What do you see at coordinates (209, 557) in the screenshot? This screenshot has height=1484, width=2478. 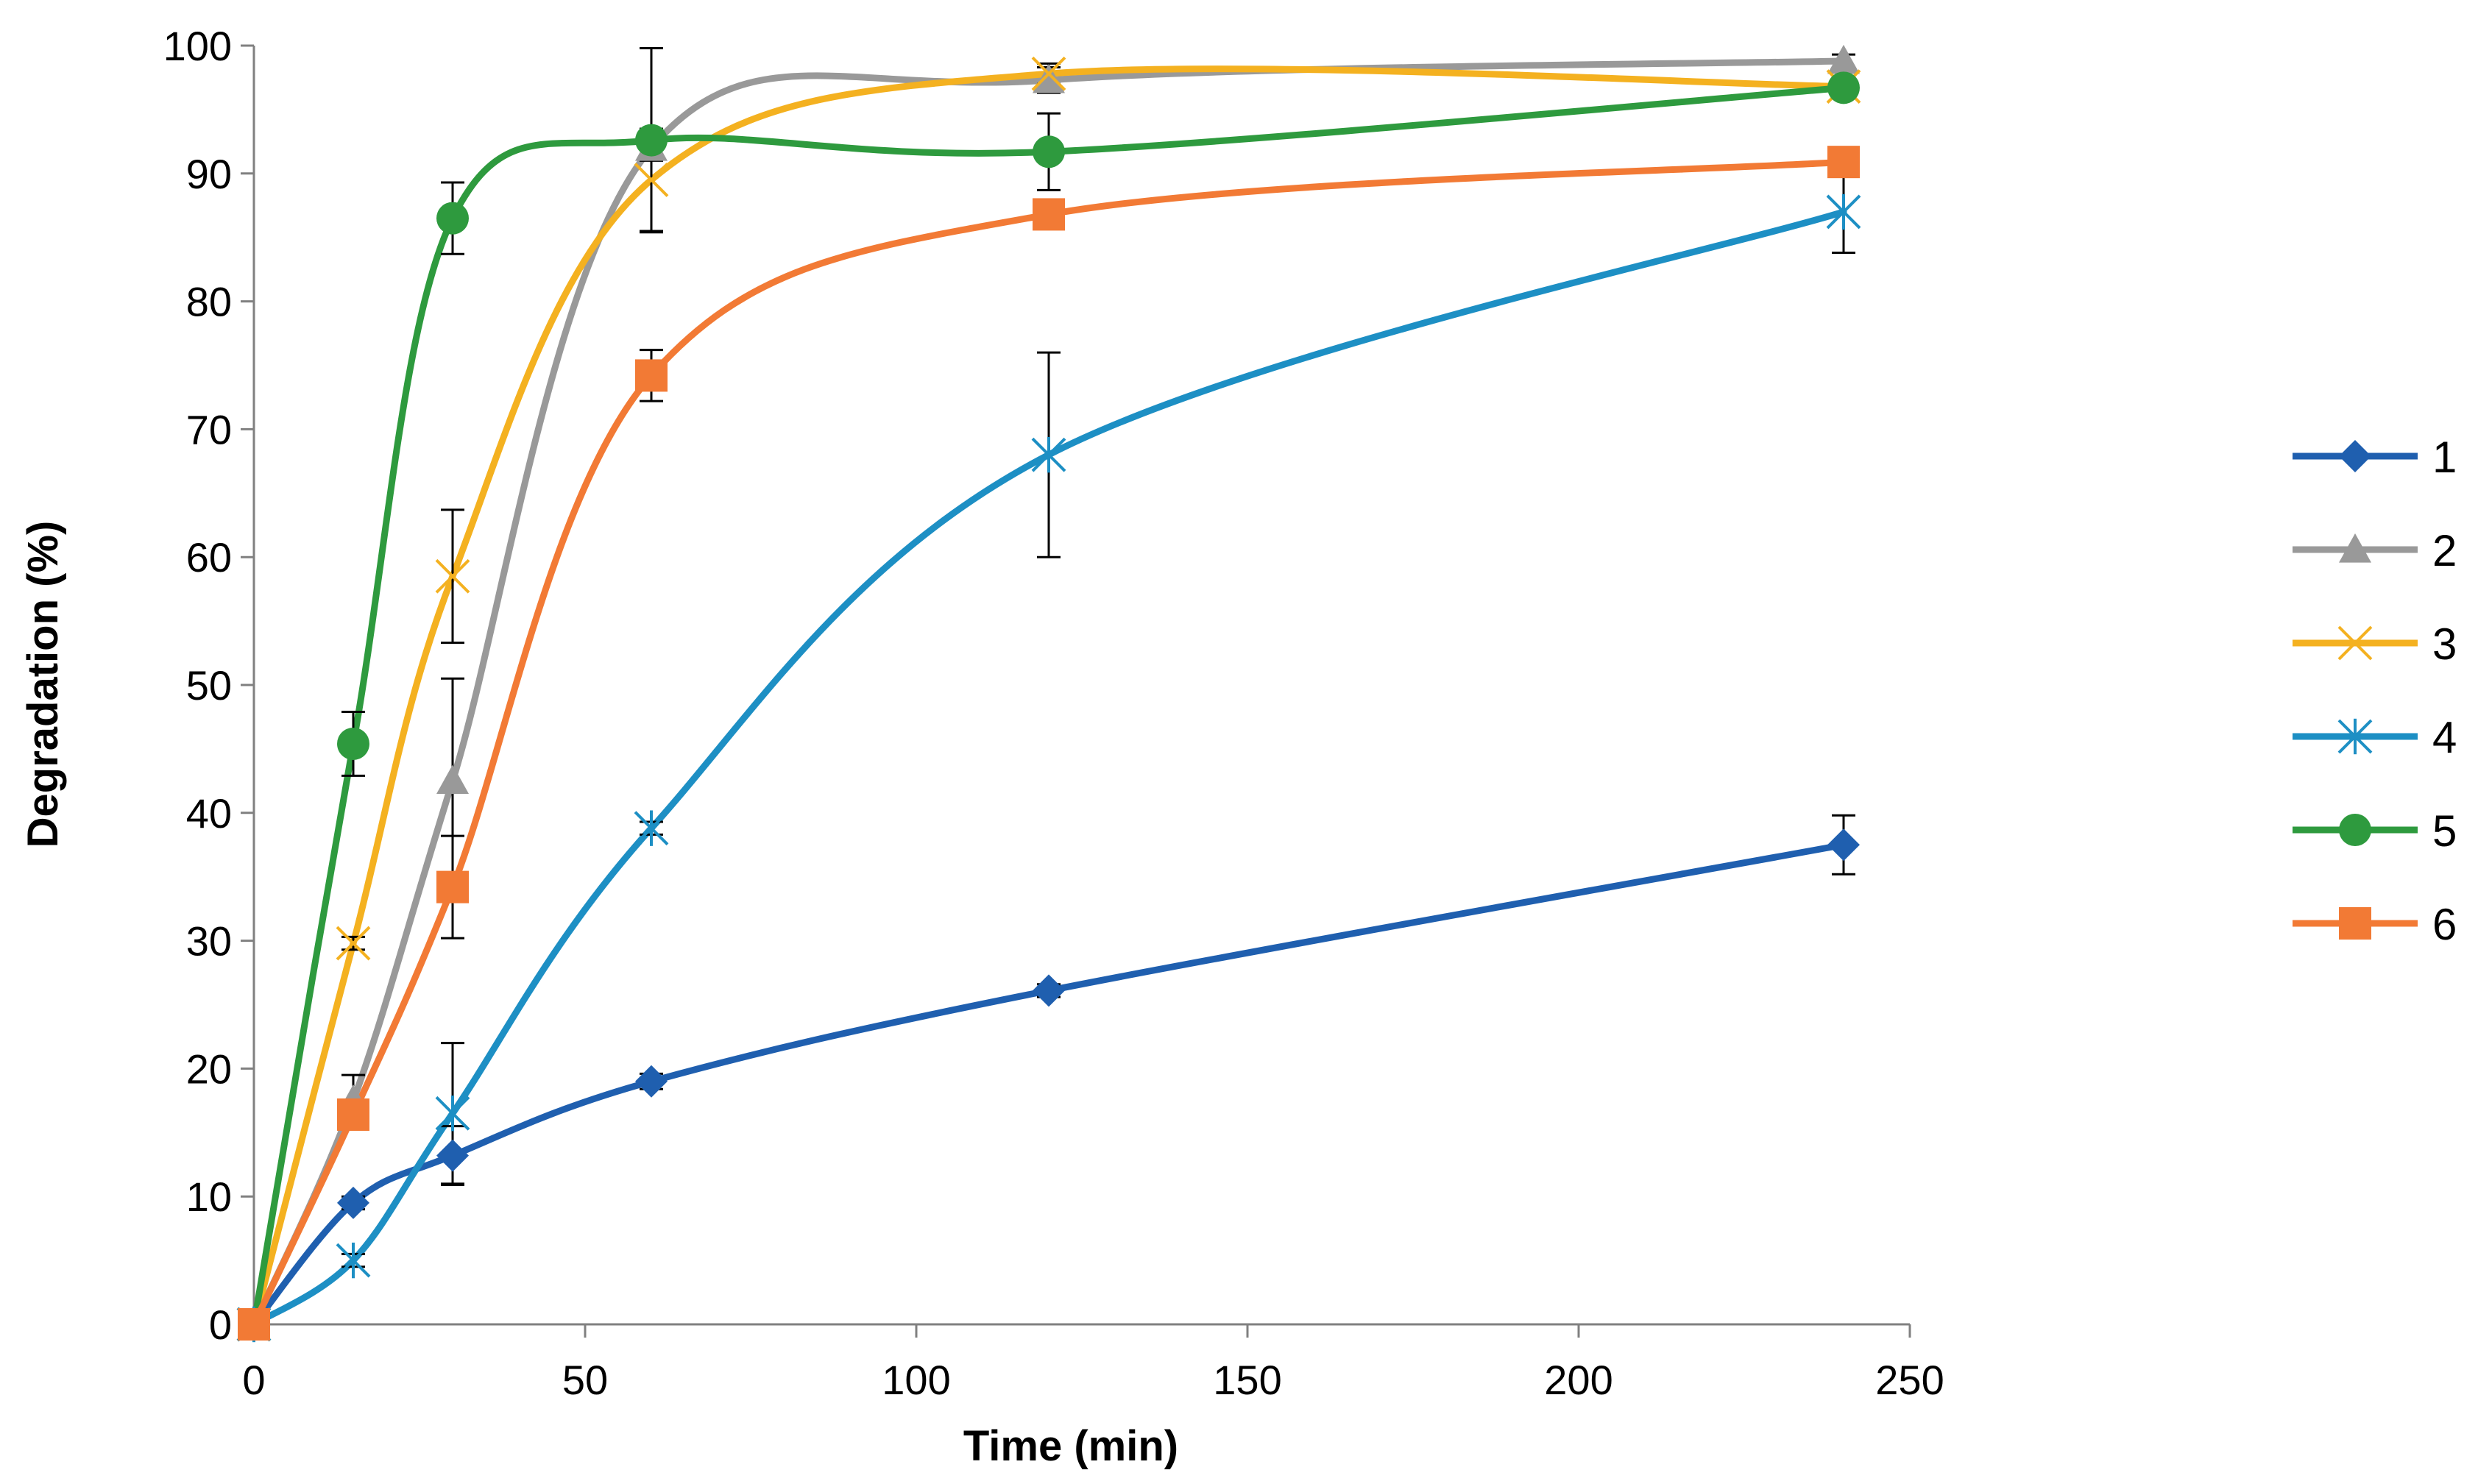 I see `y-tick-label: 60` at bounding box center [209, 557].